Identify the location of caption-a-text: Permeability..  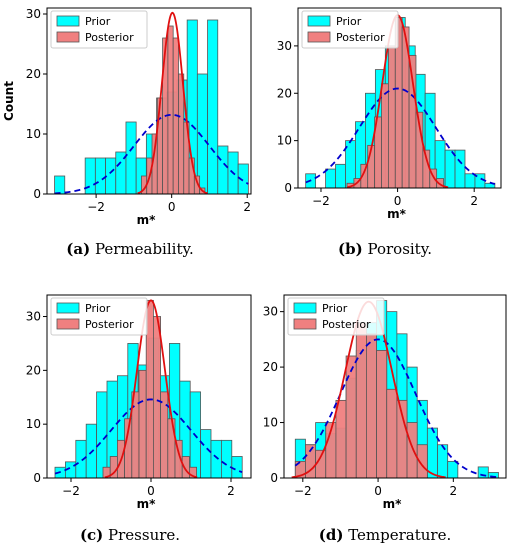
(142, 249).